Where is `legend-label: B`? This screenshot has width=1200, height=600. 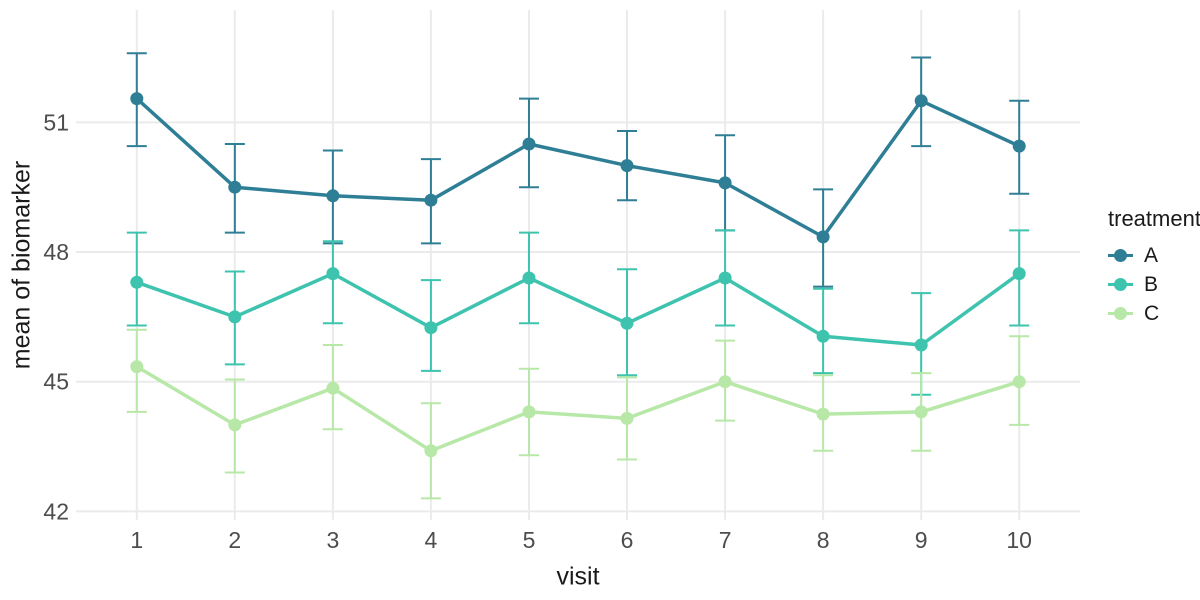
legend-label: B is located at coordinates (1151, 284).